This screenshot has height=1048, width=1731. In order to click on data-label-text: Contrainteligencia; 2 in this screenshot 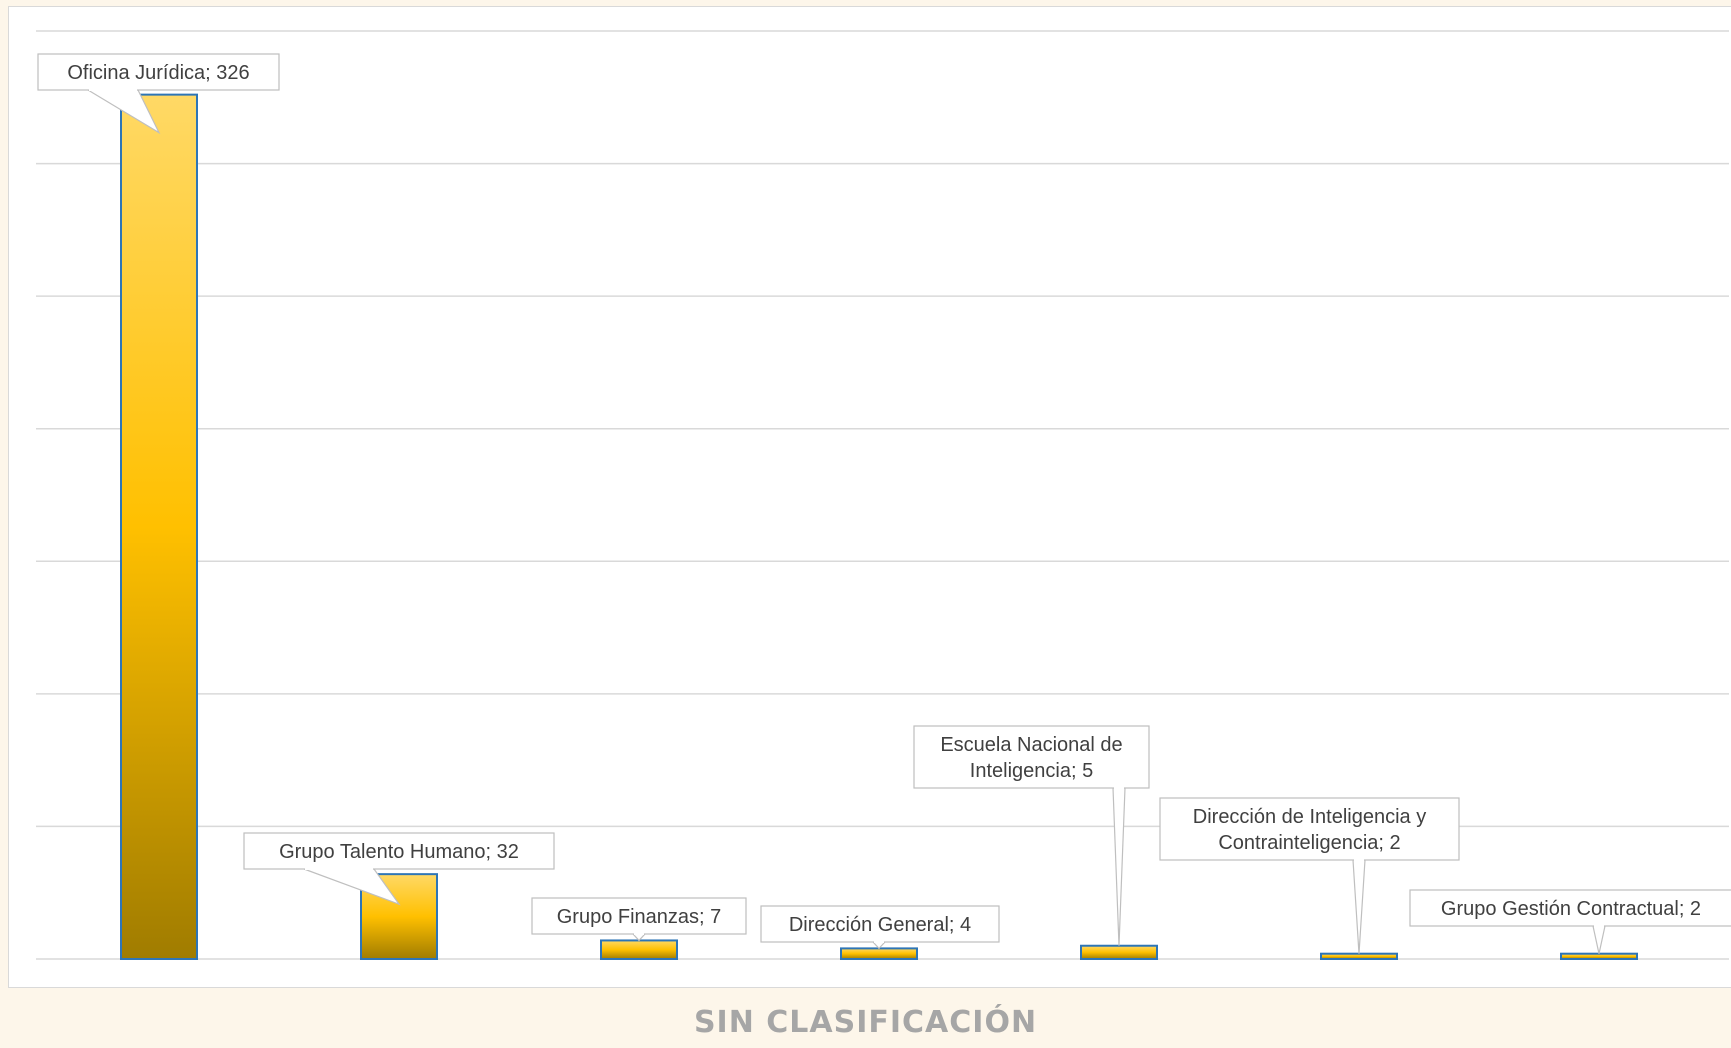, I will do `click(1309, 843)`.